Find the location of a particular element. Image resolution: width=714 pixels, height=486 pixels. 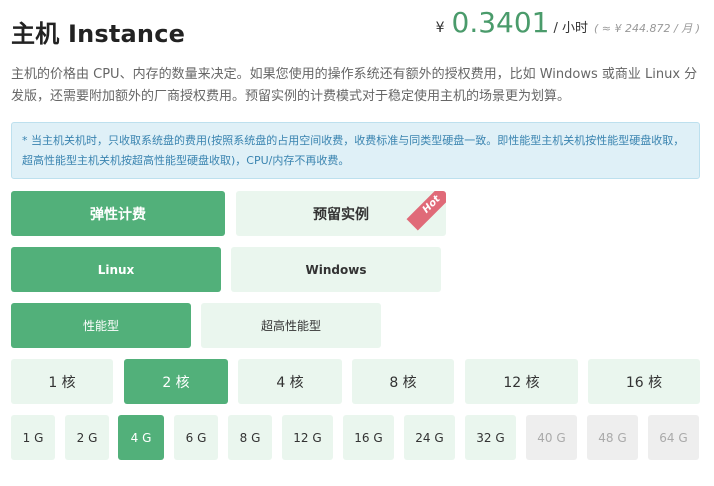

os-windows-button: Windows is located at coordinates (336, 269).